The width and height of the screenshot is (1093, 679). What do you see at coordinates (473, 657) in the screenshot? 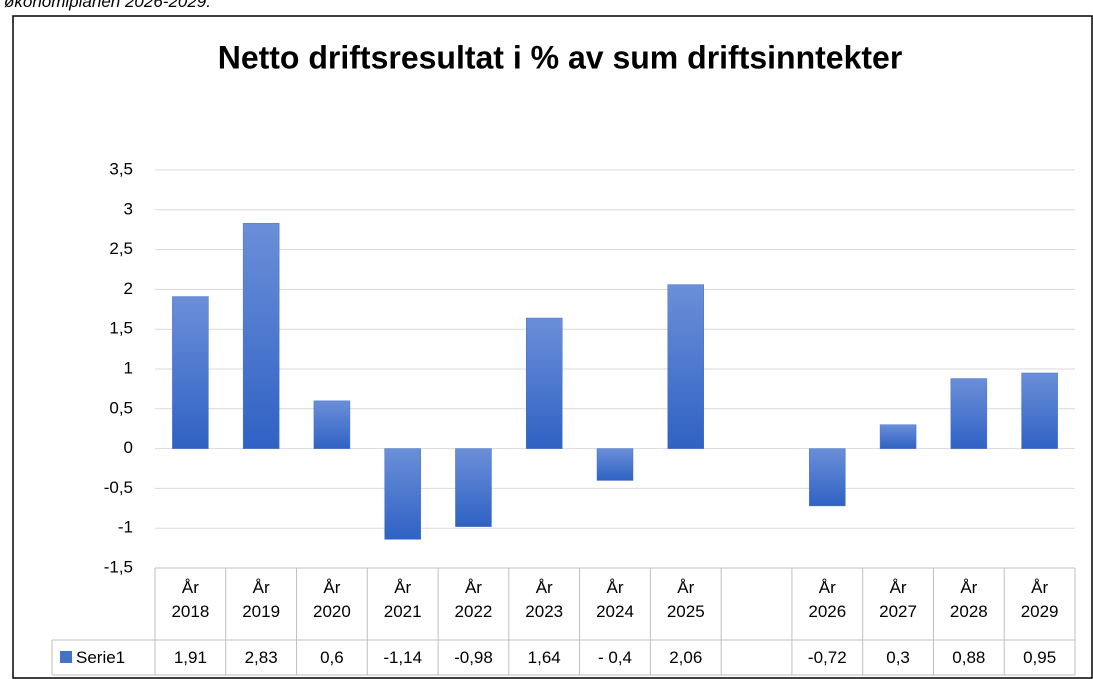
I see `data-label: -0,98` at bounding box center [473, 657].